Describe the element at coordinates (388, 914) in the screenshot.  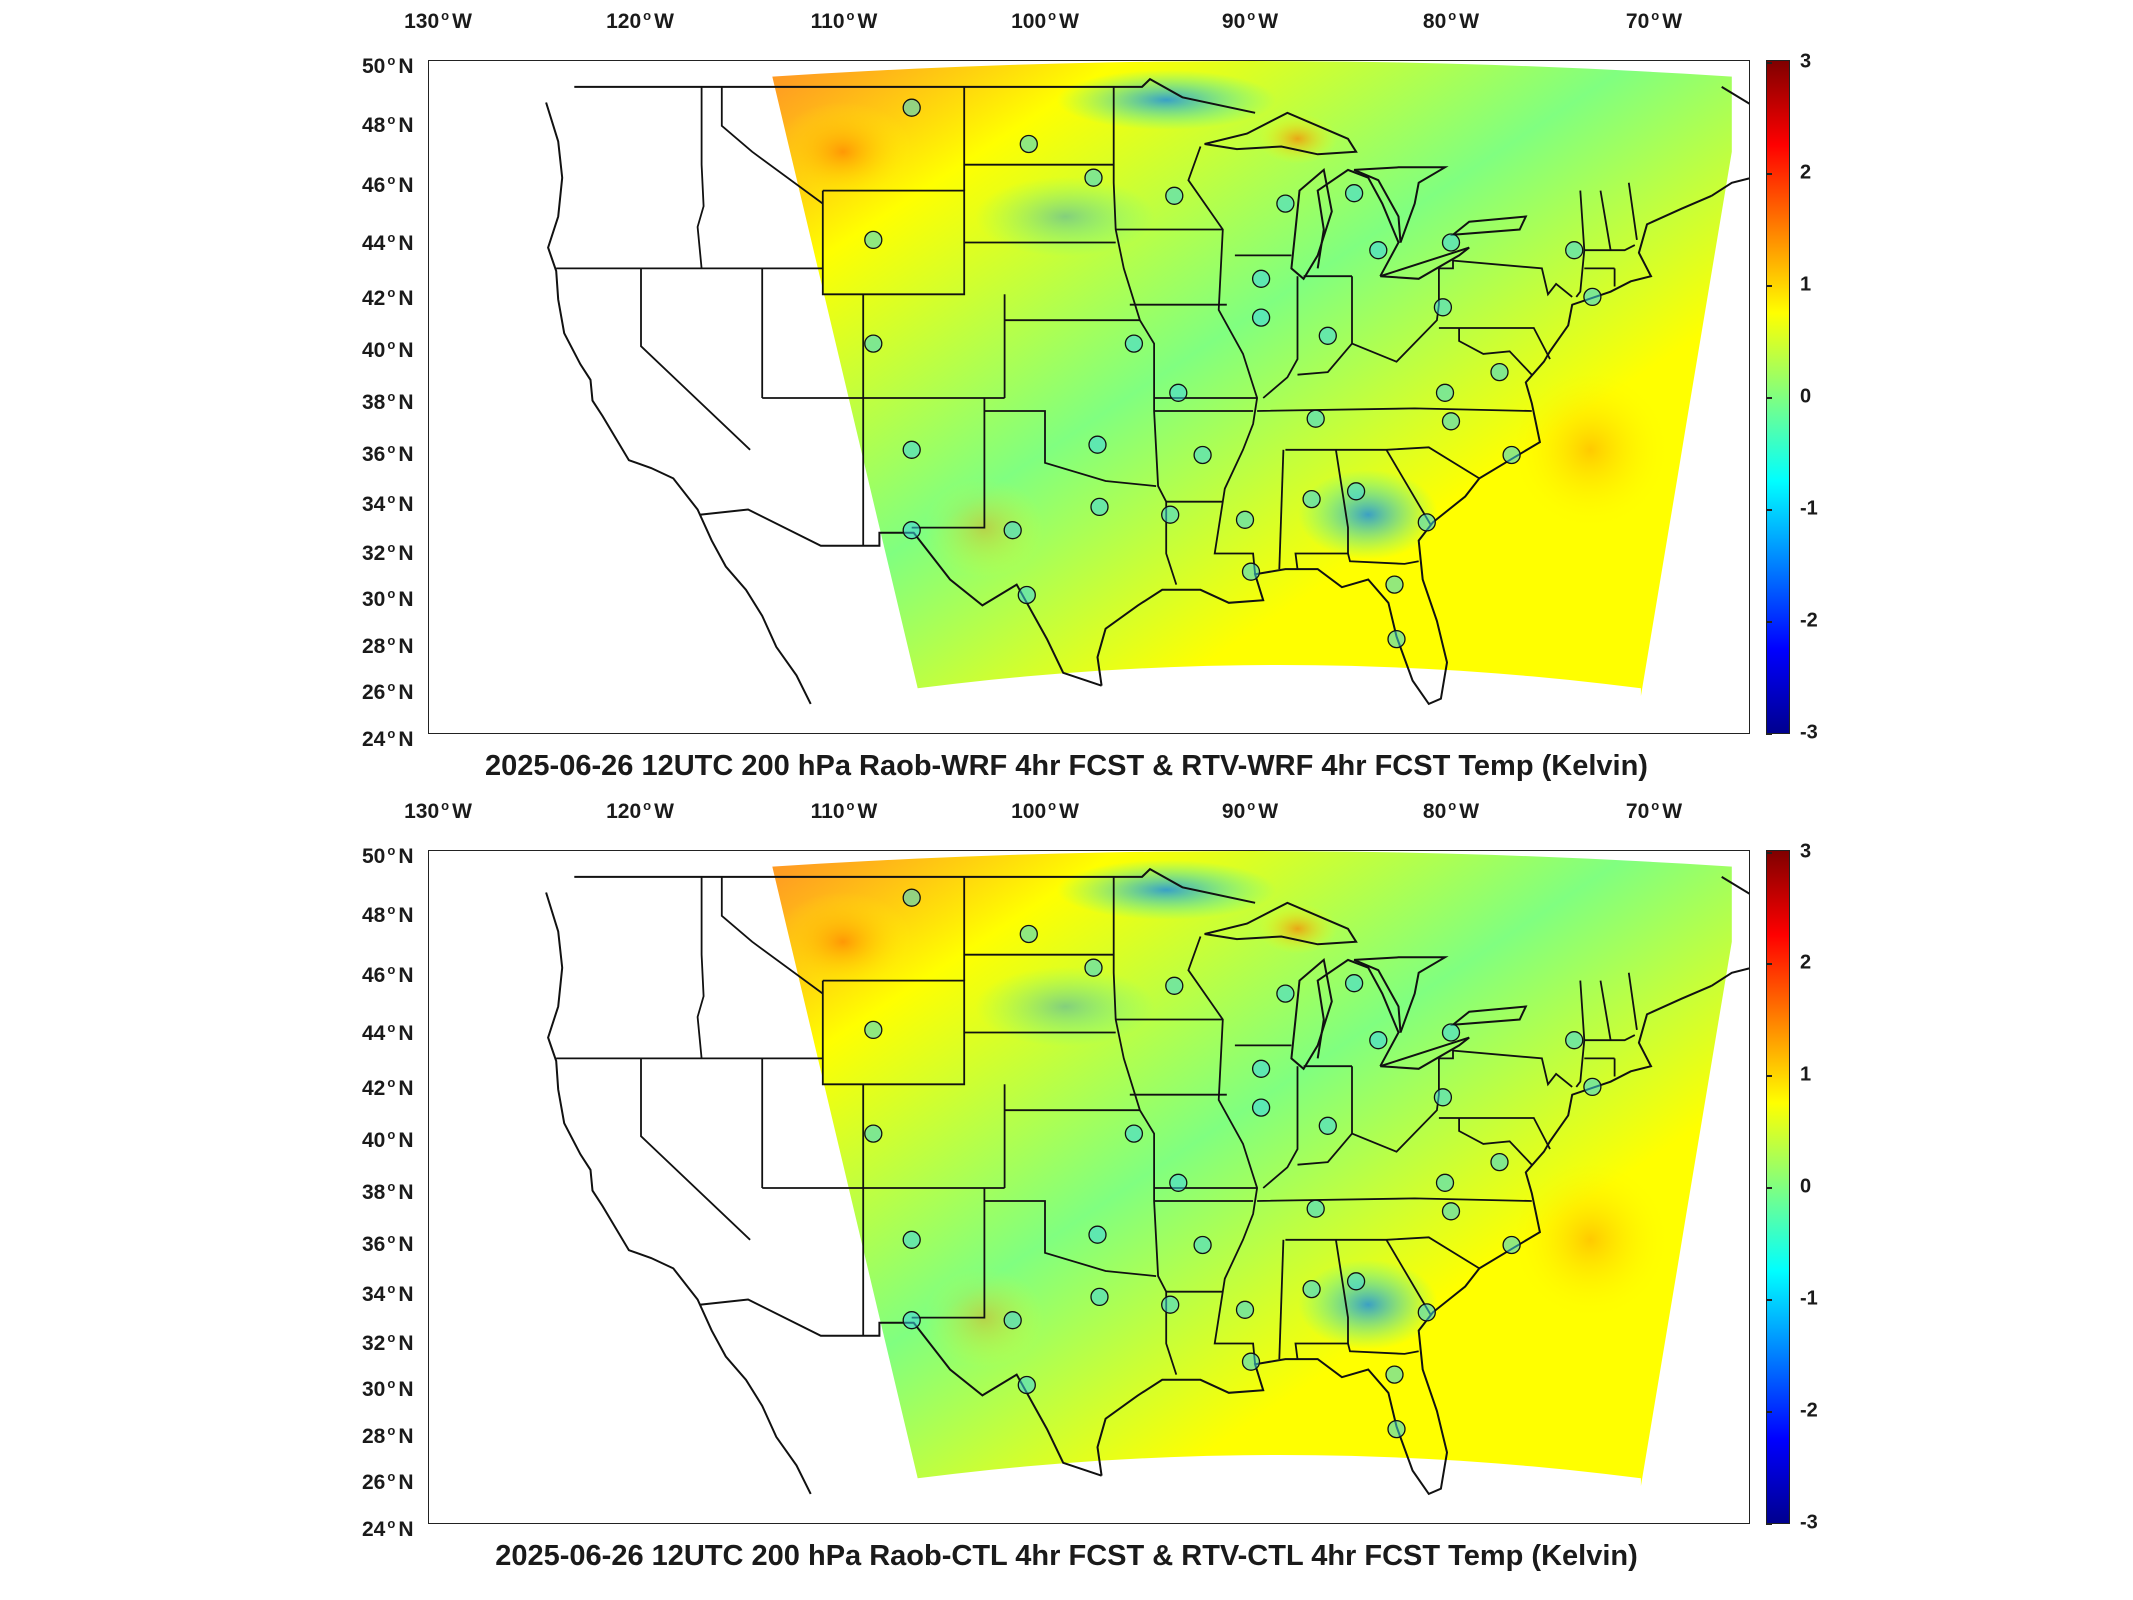
I see `latitude-tick-label: 48 o N` at that location.